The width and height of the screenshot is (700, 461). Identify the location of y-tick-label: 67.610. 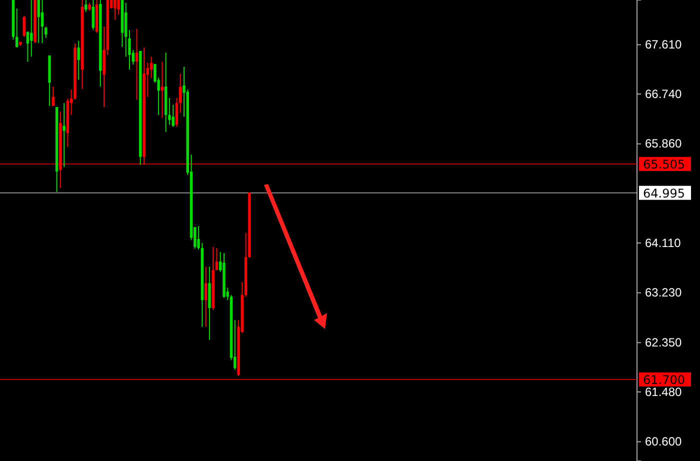
(663, 45).